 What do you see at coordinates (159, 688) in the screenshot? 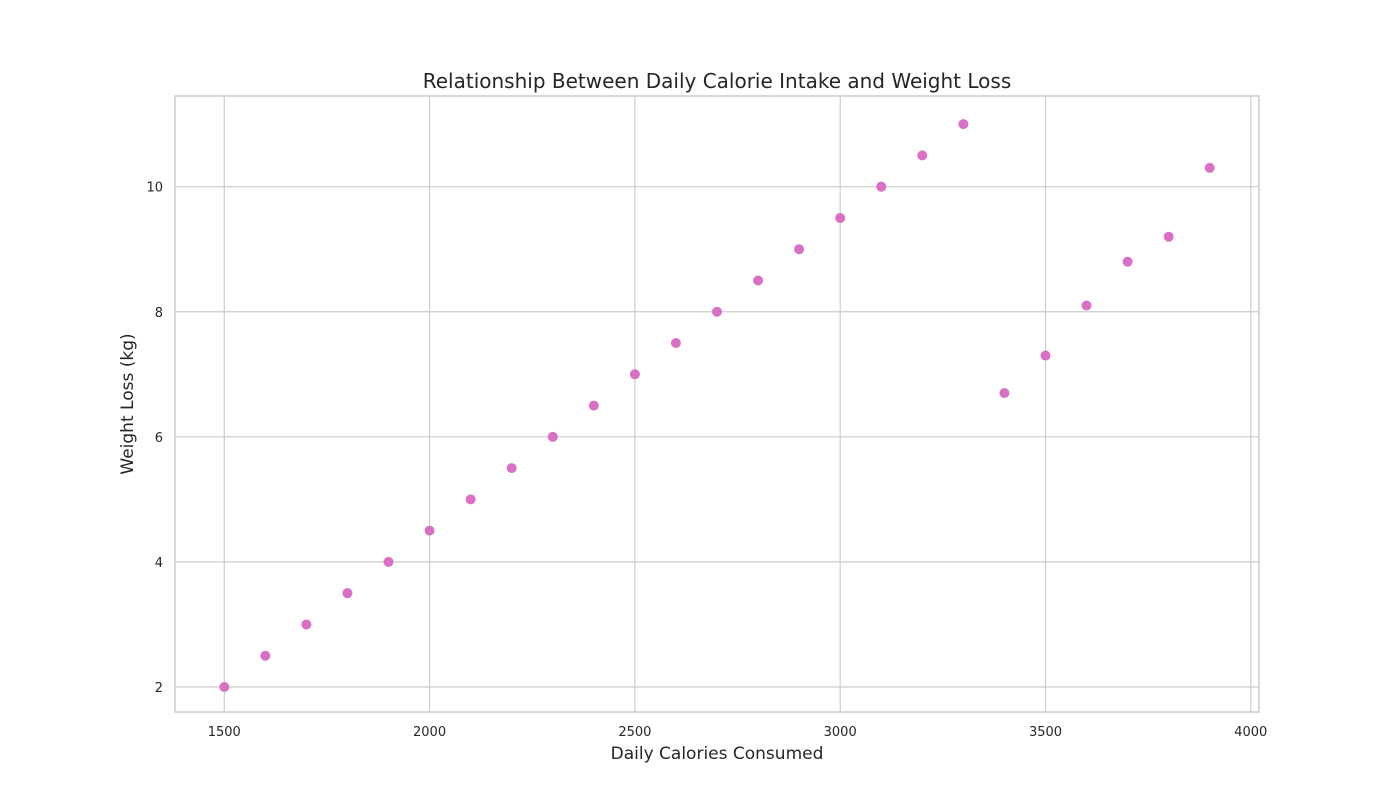
I see `y-tick-label: 2` at bounding box center [159, 688].